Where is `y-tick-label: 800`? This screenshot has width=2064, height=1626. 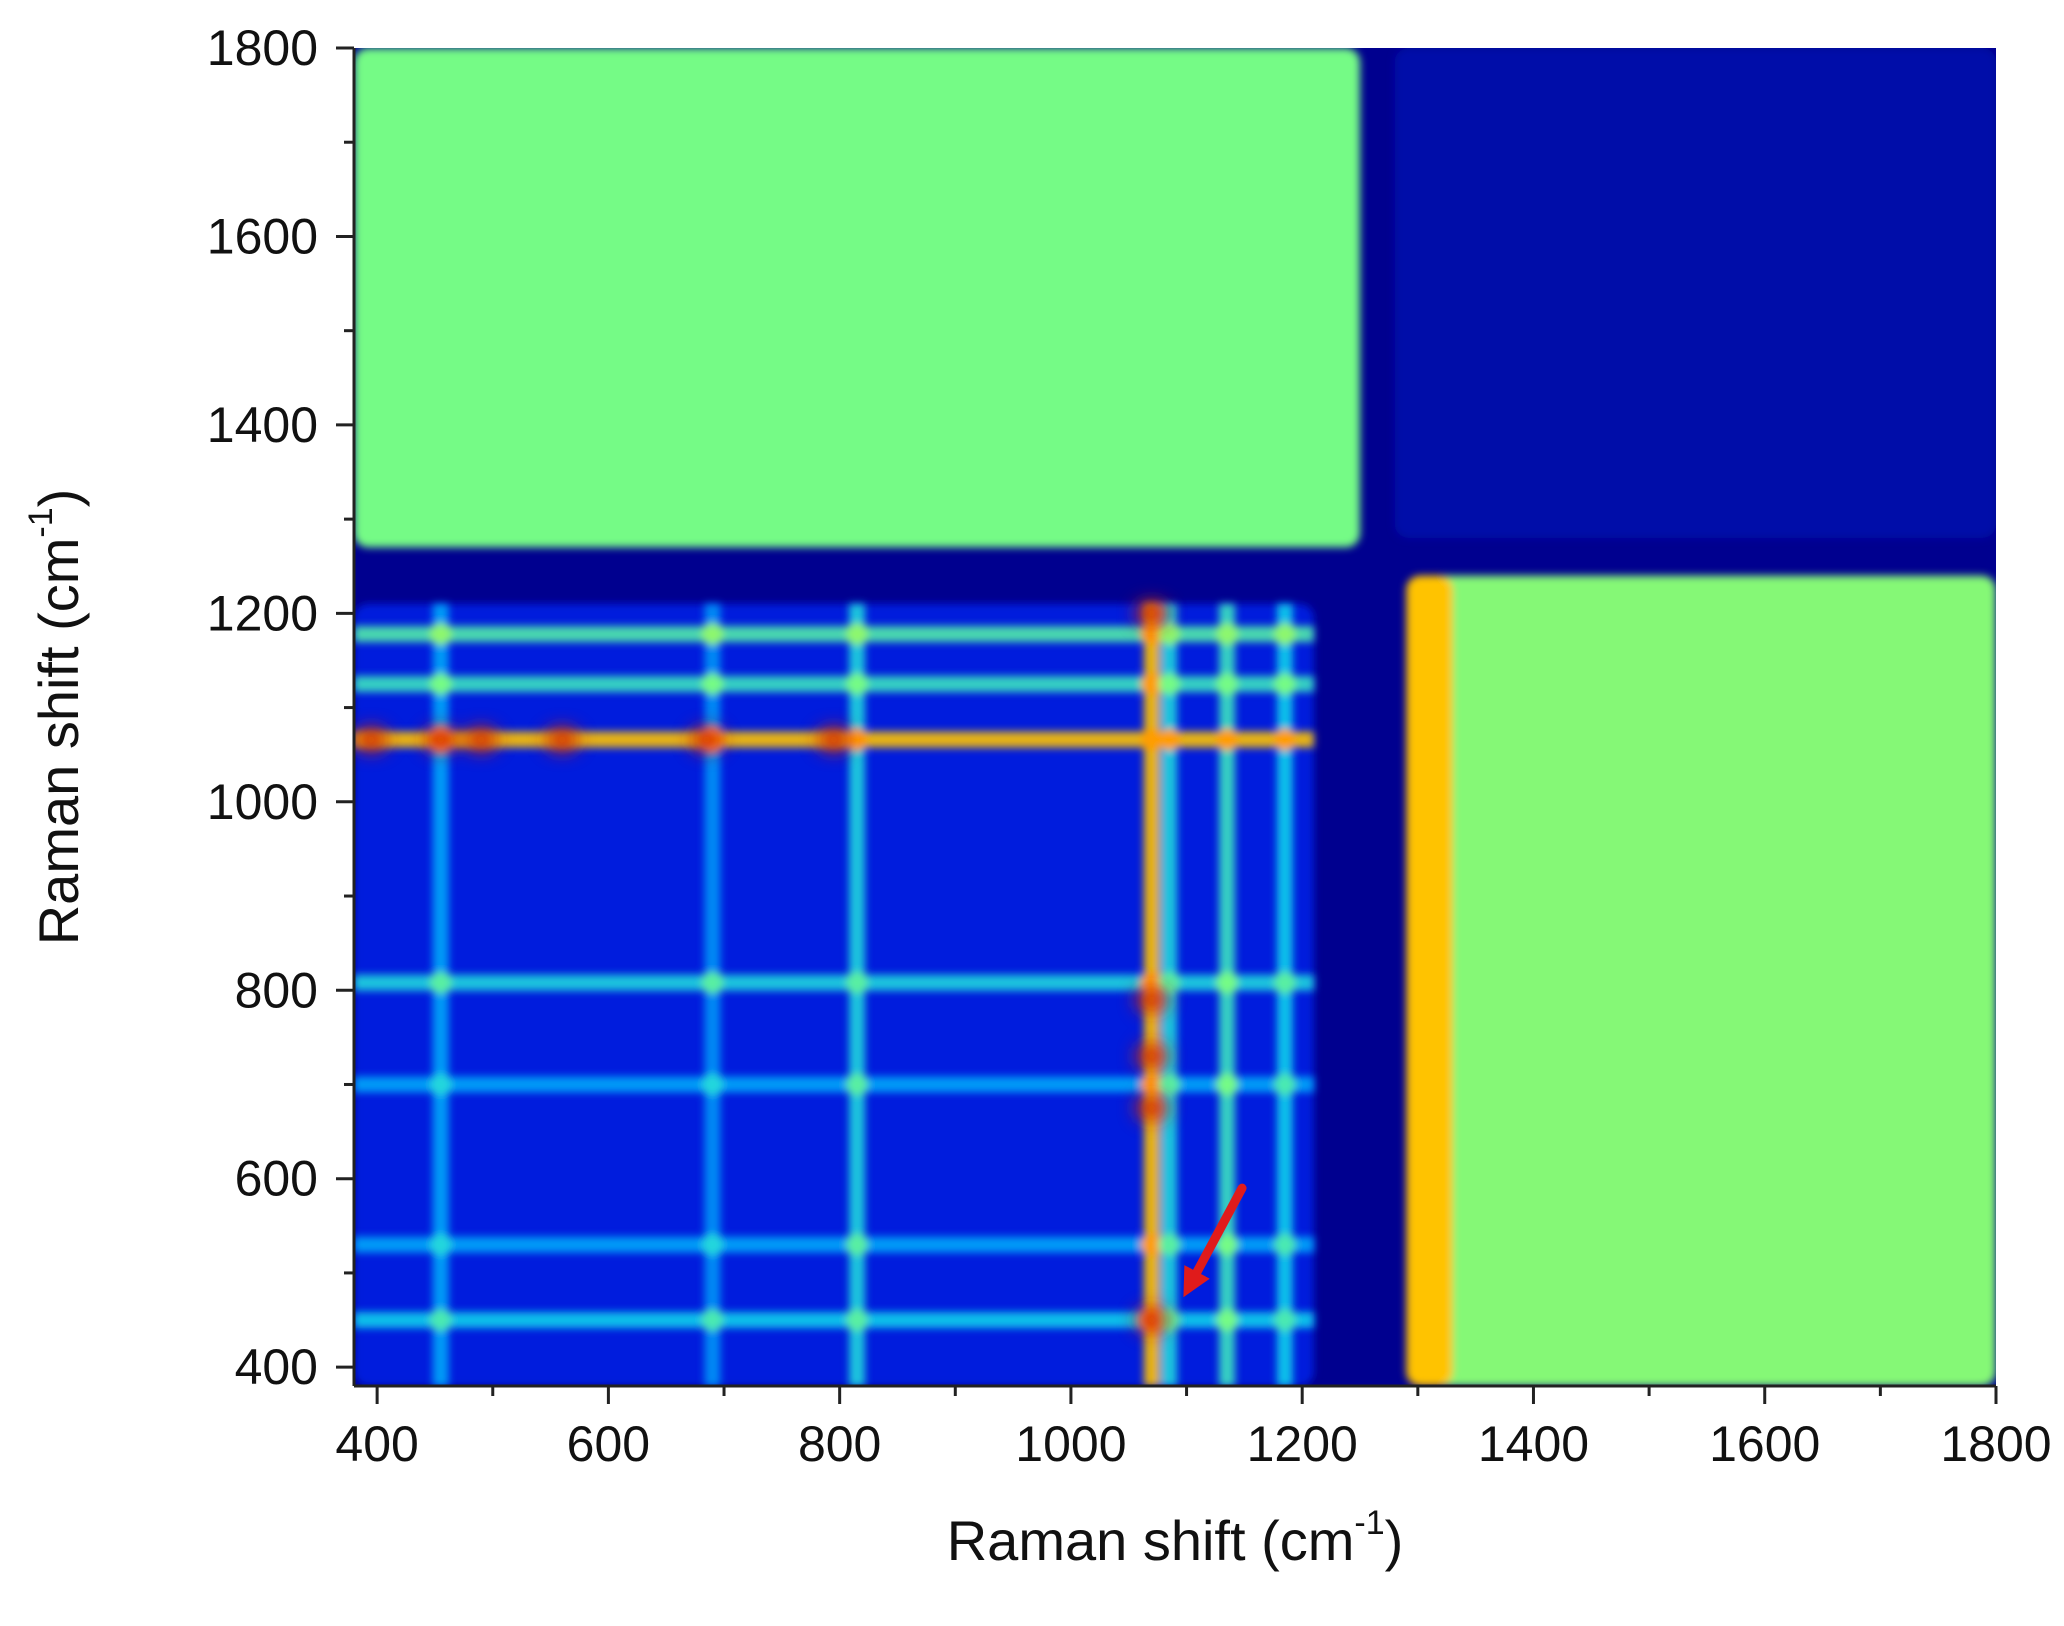 y-tick-label: 800 is located at coordinates (276, 990).